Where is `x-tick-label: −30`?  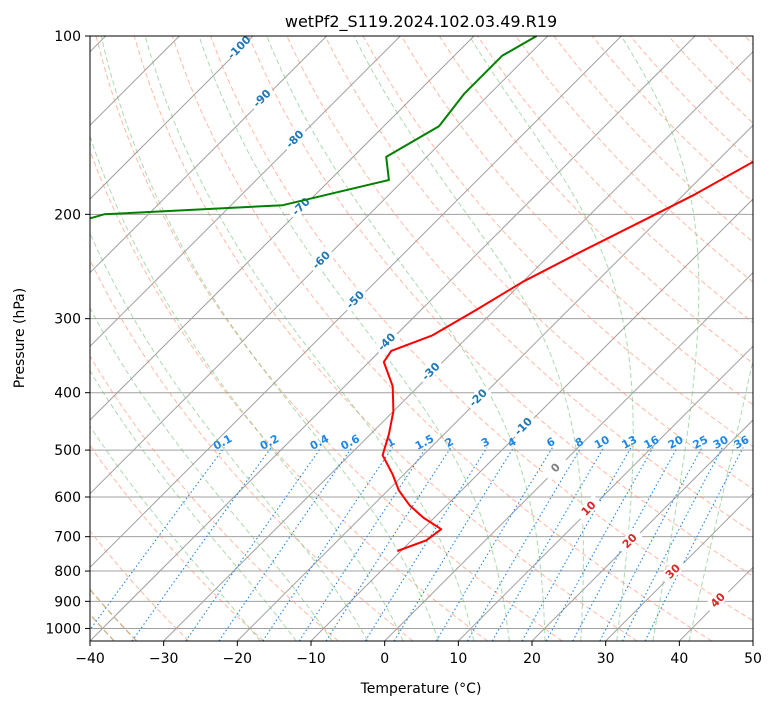
x-tick-label: −30 is located at coordinates (164, 659).